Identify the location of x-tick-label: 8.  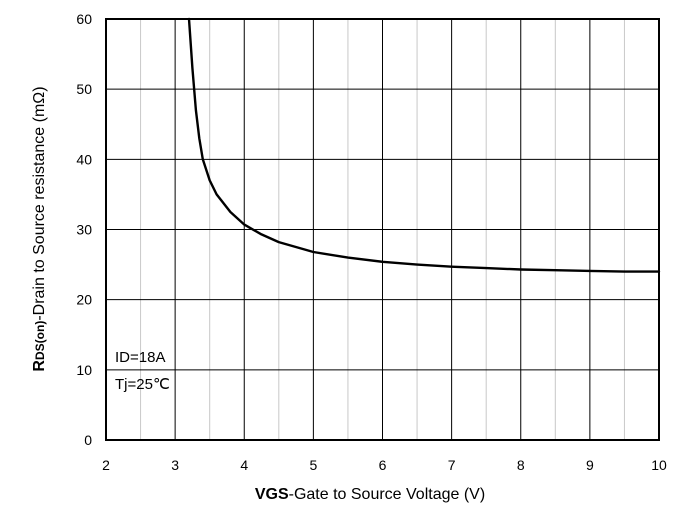
(521, 465).